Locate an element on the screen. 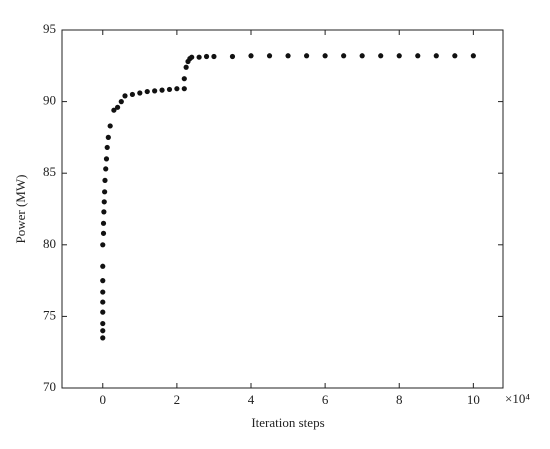 Image resolution: width=550 pixels, height=449 pixels. x-tick-label: 4 is located at coordinates (251, 399).